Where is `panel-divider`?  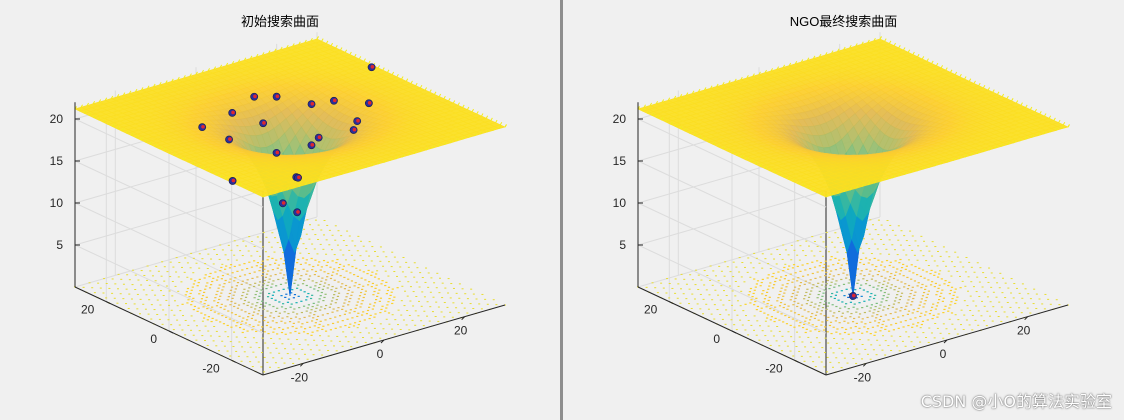
panel-divider is located at coordinates (561, 210).